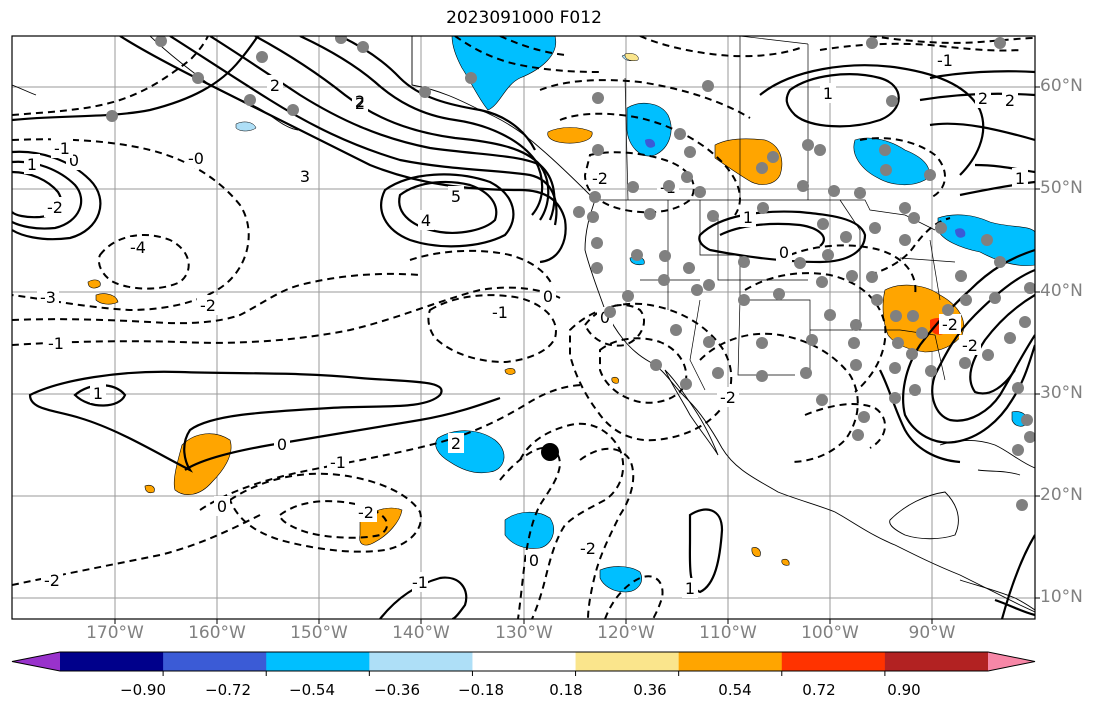 This screenshot has height=710, width=1102. What do you see at coordinates (631, 57) in the screenshot?
I see `positive-shading-light` at bounding box center [631, 57].